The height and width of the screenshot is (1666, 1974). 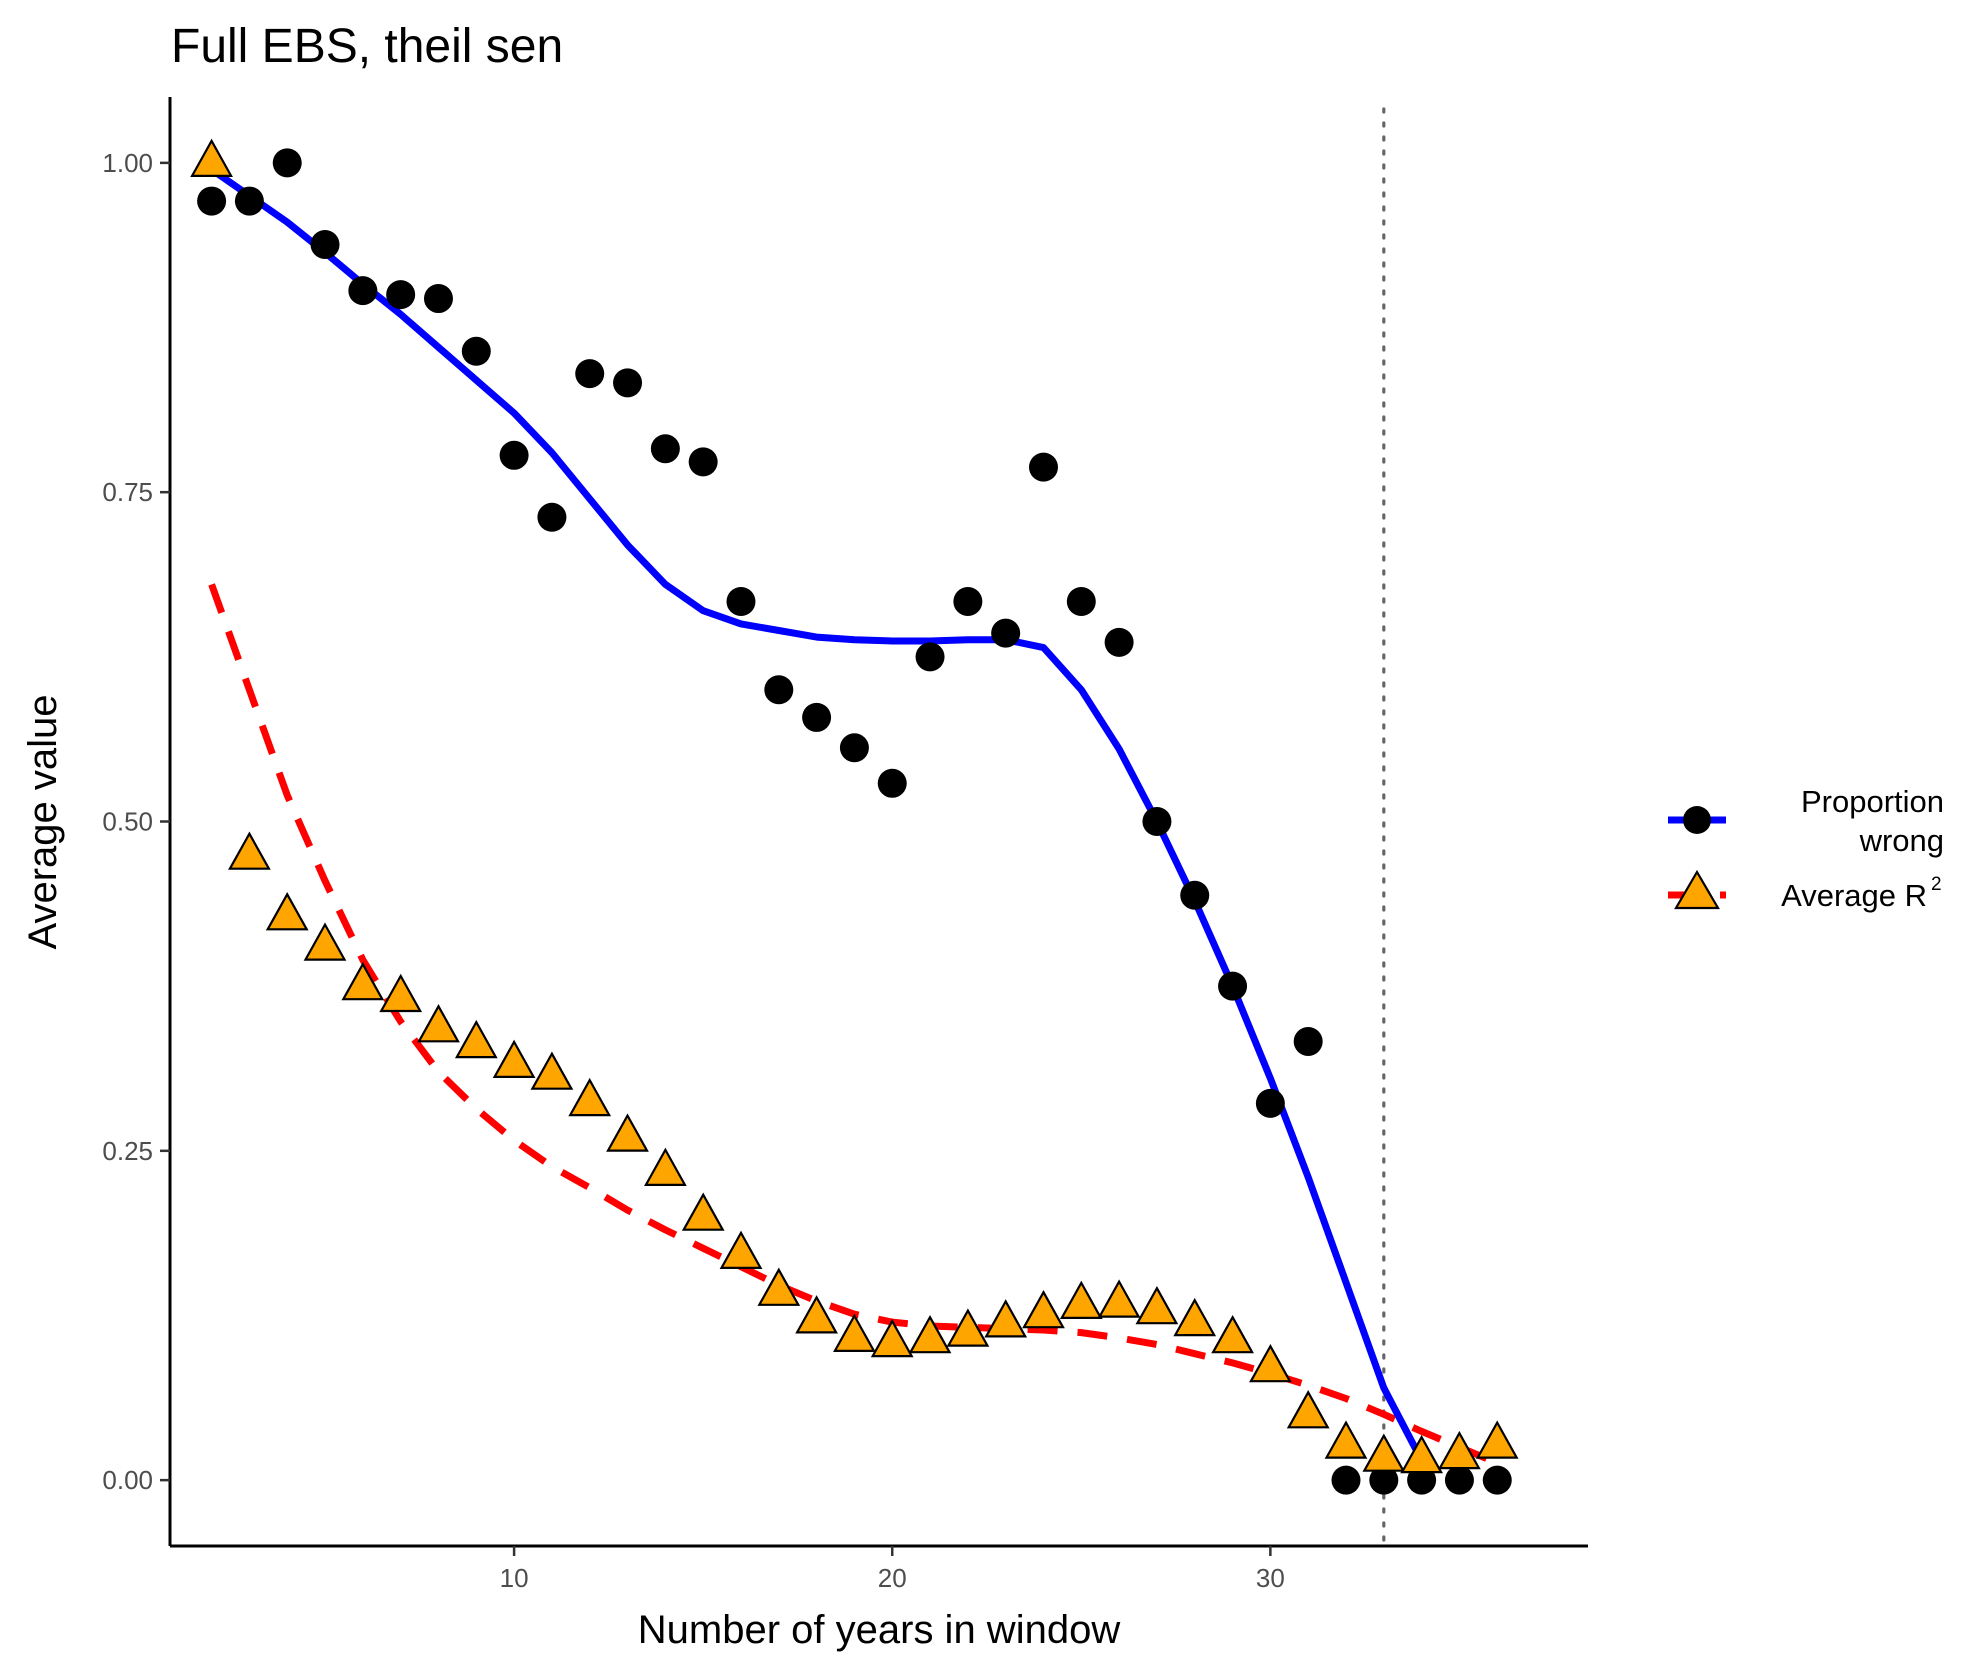 I want to click on legend: Proportion wrong Average R 2, so click(x=1806, y=848).